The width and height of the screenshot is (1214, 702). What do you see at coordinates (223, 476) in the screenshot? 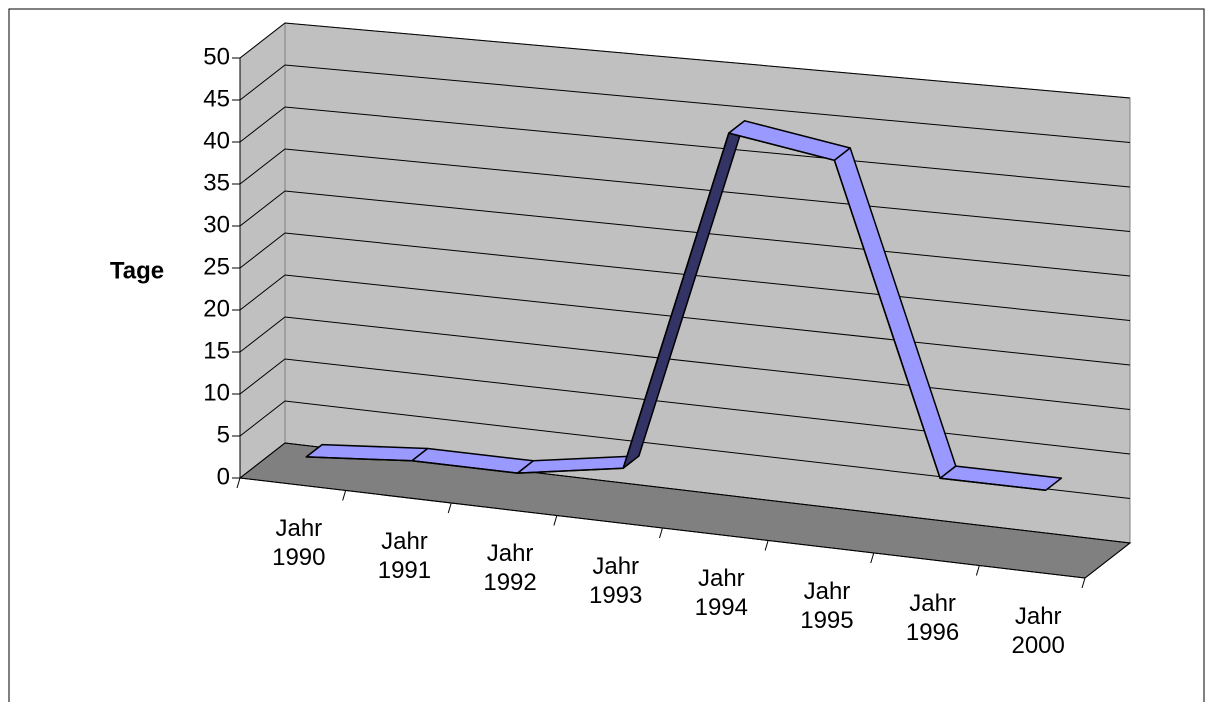
I see `y-tick-label: 0` at bounding box center [223, 476].